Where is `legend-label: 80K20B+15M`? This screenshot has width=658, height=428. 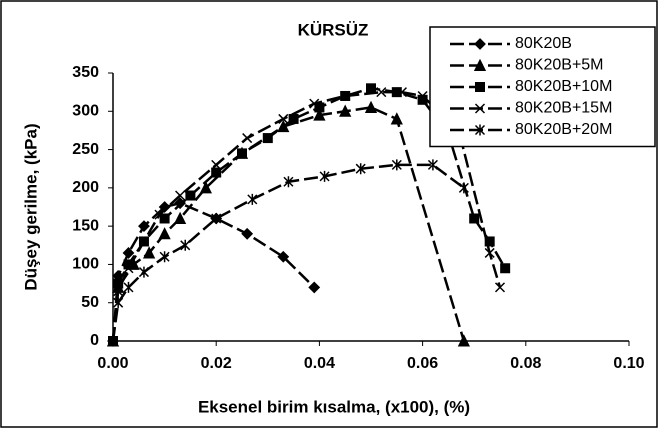 legend-label: 80K20B+15M is located at coordinates (563, 108).